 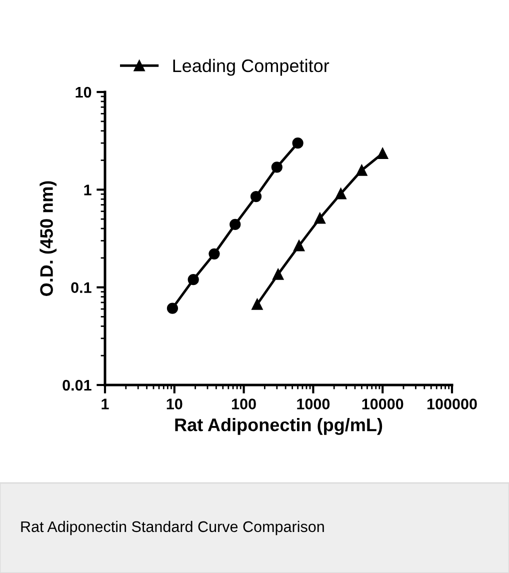 I want to click on y-tick-label: 1, so click(x=88, y=190).